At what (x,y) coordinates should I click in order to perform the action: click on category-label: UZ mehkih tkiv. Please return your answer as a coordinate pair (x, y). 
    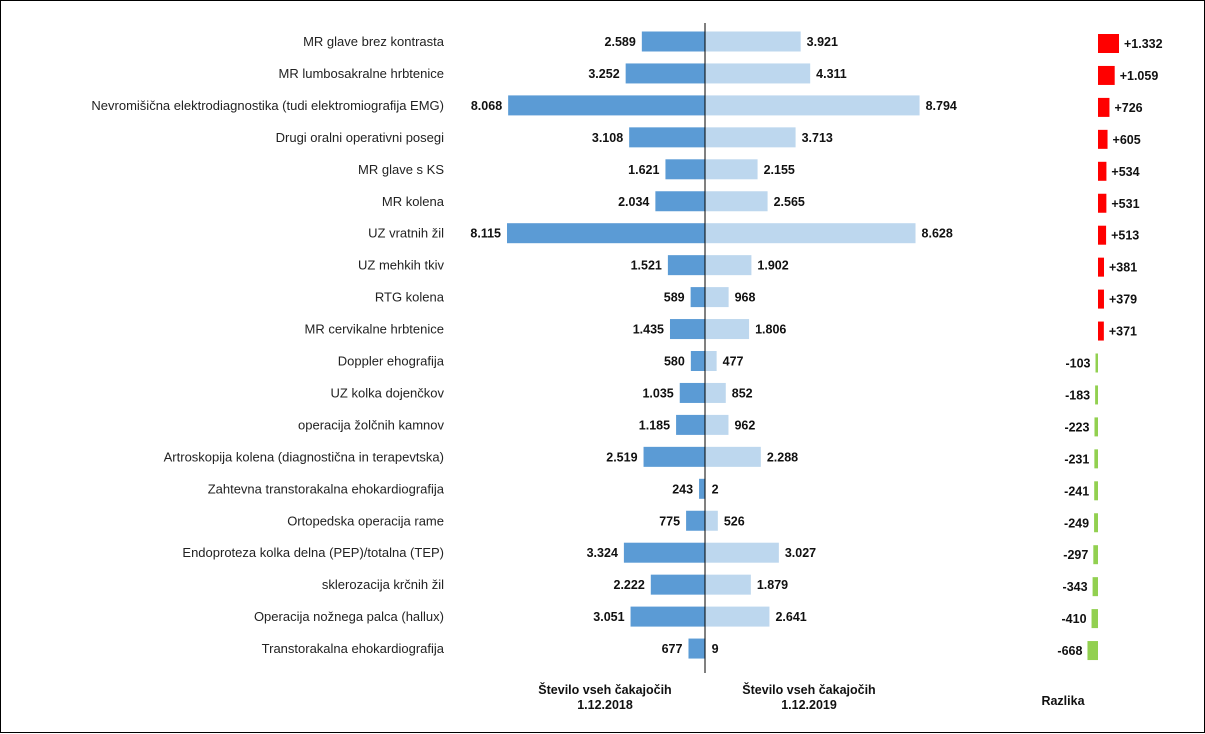
    Looking at the image, I should click on (401, 265).